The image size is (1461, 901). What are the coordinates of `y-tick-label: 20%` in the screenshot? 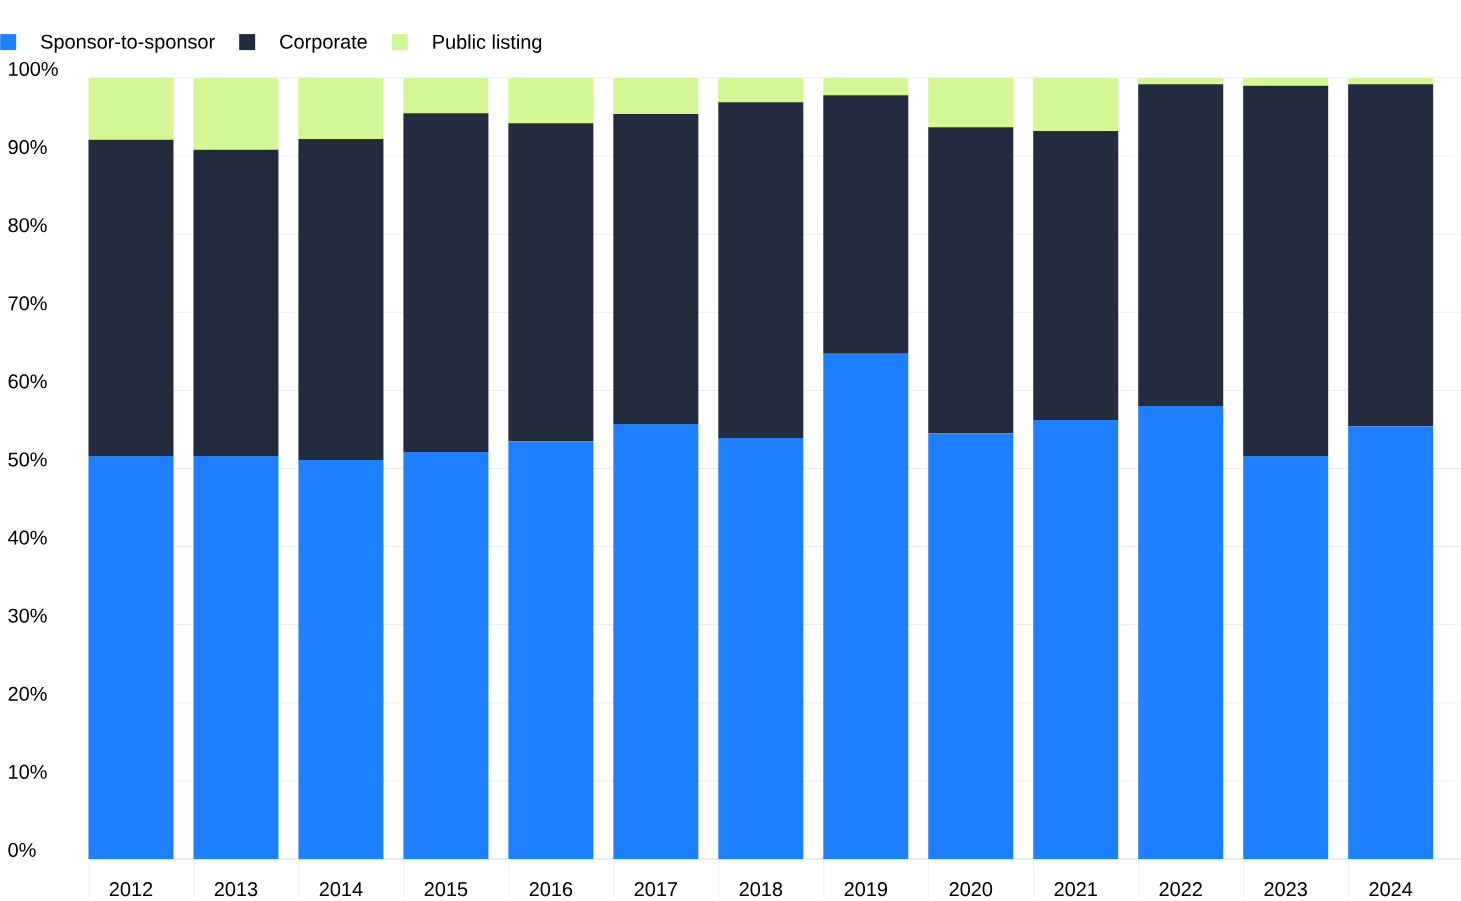 It's located at (27, 693).